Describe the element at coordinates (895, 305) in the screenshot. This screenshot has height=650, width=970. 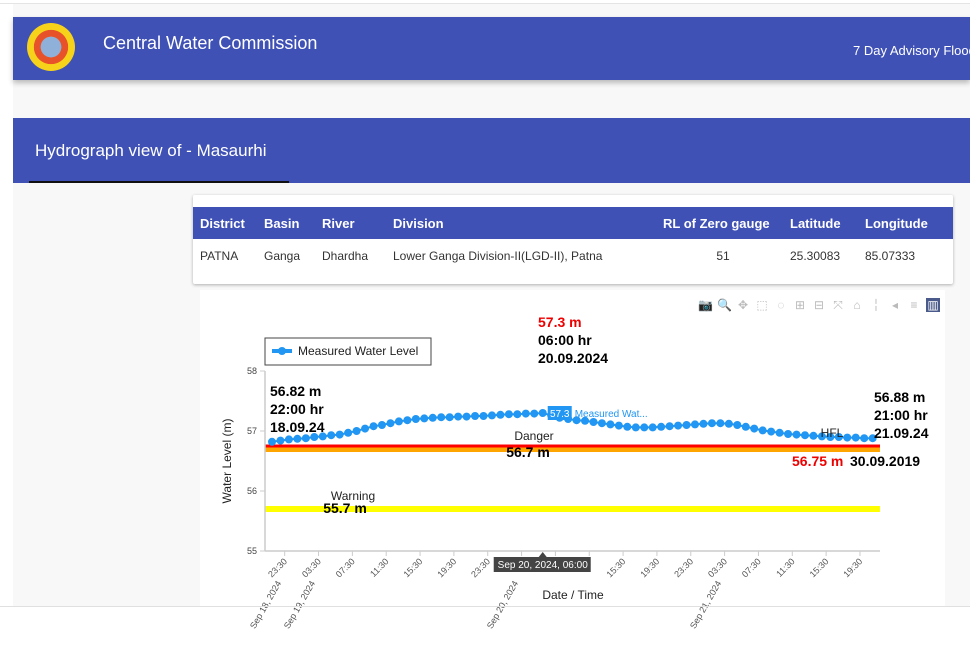
I see `hover-closest-icon: ◂` at that location.